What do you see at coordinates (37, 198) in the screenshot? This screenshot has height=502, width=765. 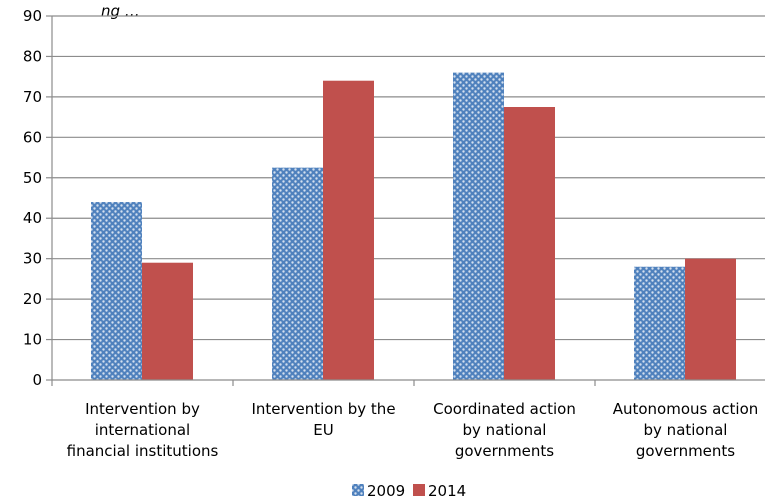 I see `y-axis-ticks: 0 10 20 30 40 50 60 70 80 90` at bounding box center [37, 198].